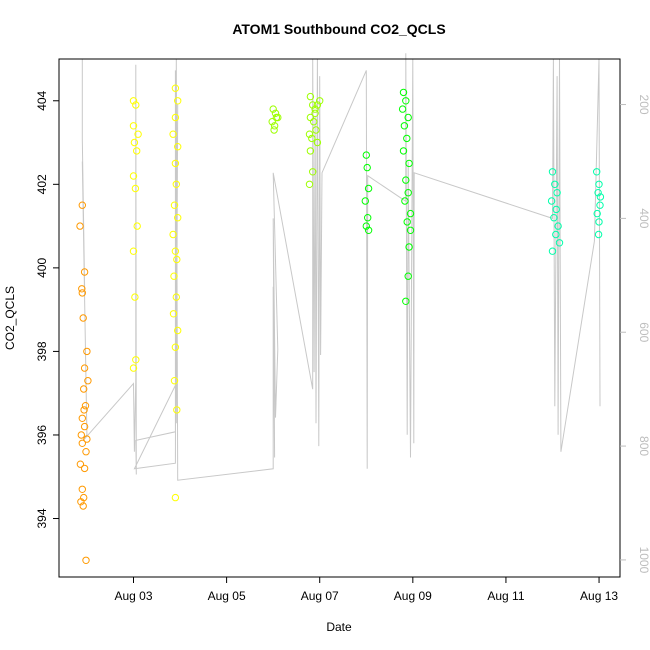 This screenshot has width=650, height=650. Describe the element at coordinates (42, 100) in the screenshot. I see `y-tick-label: 404` at that location.